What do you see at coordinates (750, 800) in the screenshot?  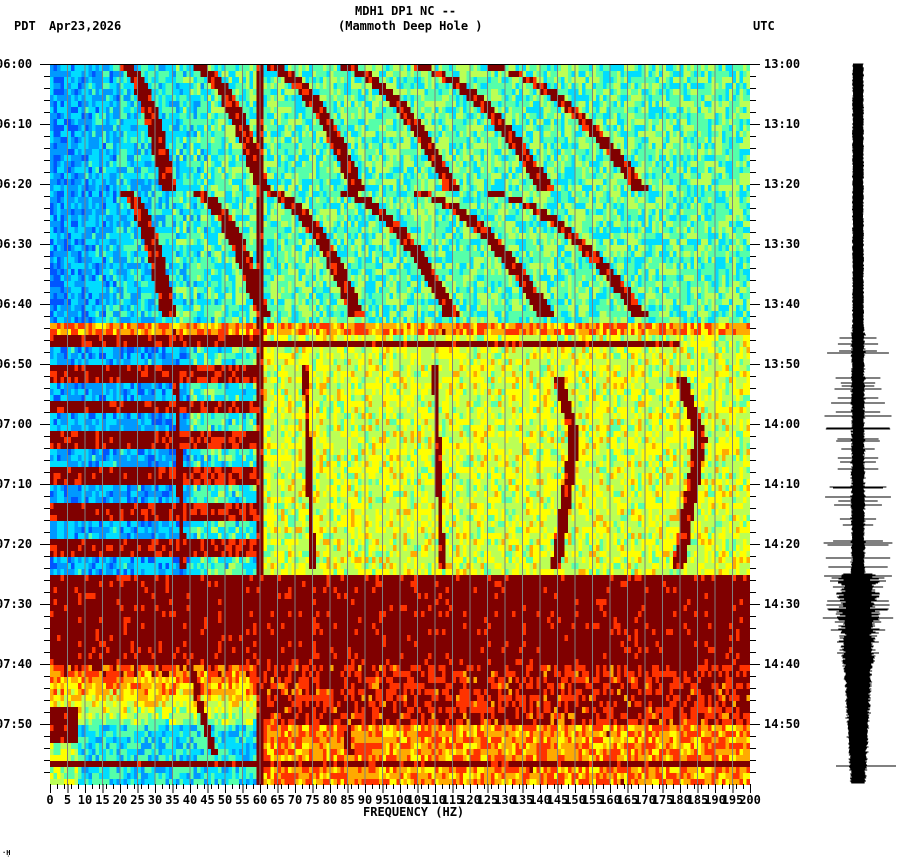 I see `frequency-tick-label: 200` at bounding box center [750, 800].